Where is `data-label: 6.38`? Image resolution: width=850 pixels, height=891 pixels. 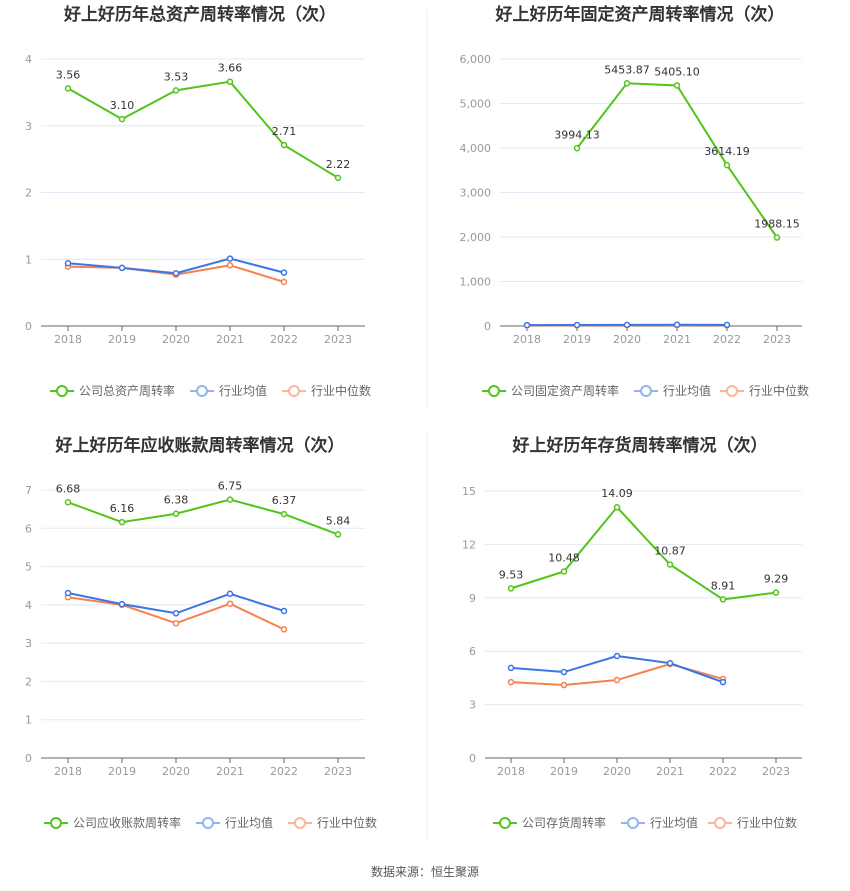
data-label: 6.38 is located at coordinates (176, 500).